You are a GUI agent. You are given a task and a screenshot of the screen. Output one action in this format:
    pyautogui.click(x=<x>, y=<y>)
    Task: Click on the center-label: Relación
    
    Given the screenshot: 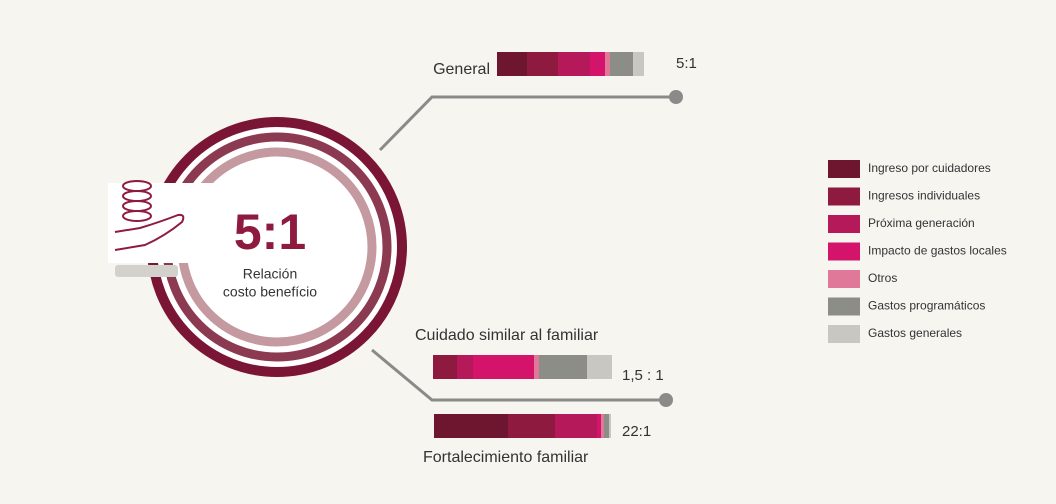 What is the action you would take?
    pyautogui.click(x=270, y=274)
    